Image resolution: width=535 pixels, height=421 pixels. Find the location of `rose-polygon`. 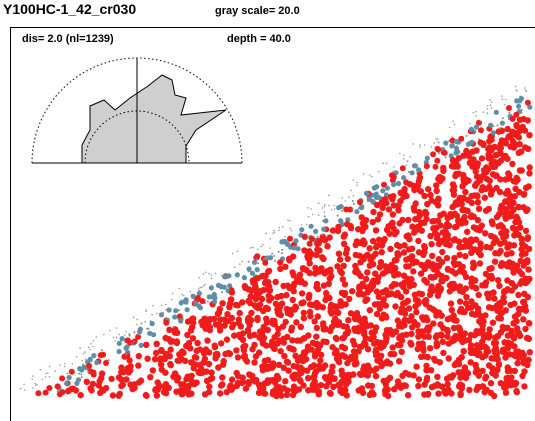

rose-polygon is located at coordinates (154, 119).